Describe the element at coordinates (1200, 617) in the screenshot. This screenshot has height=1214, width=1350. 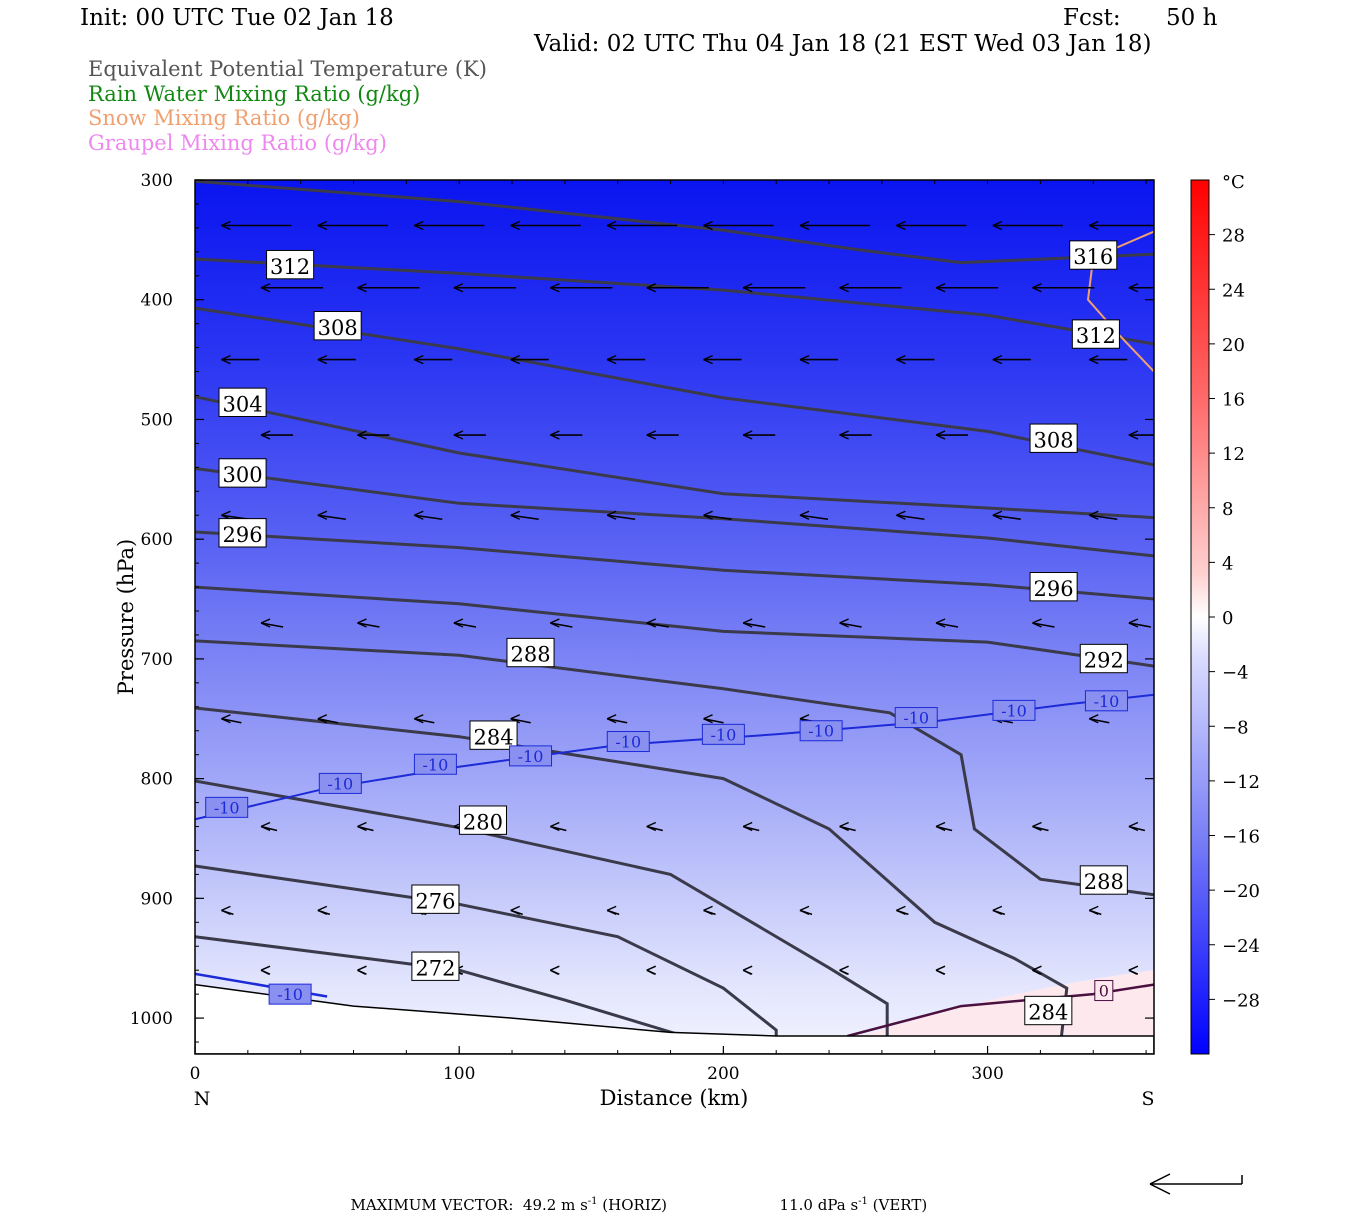
I see `colorbar` at that location.